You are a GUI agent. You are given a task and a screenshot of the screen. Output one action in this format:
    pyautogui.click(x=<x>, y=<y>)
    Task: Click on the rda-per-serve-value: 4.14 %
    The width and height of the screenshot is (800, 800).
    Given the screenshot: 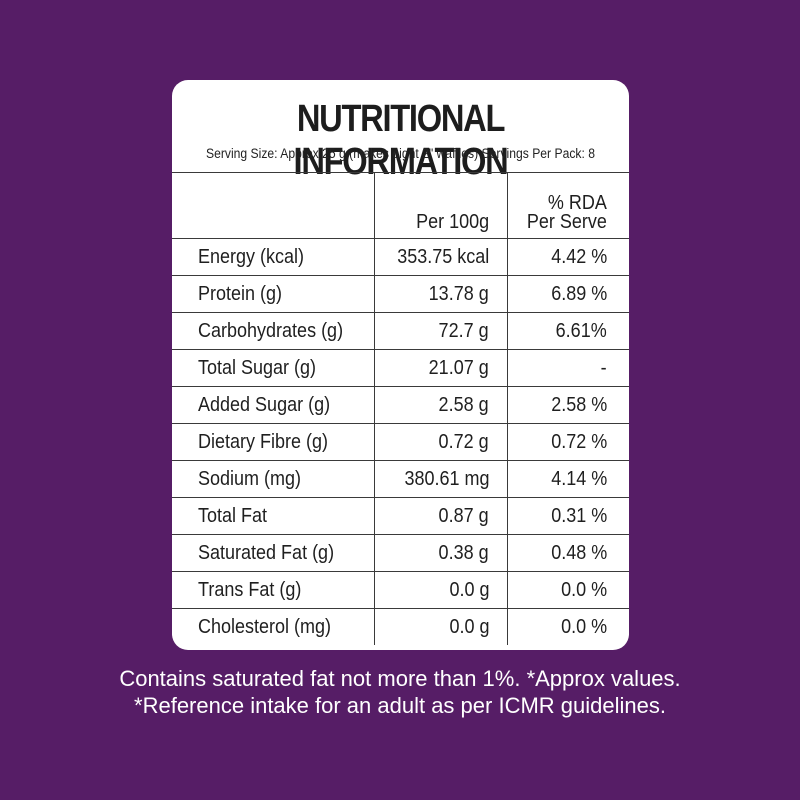 What is the action you would take?
    pyautogui.click(x=568, y=479)
    